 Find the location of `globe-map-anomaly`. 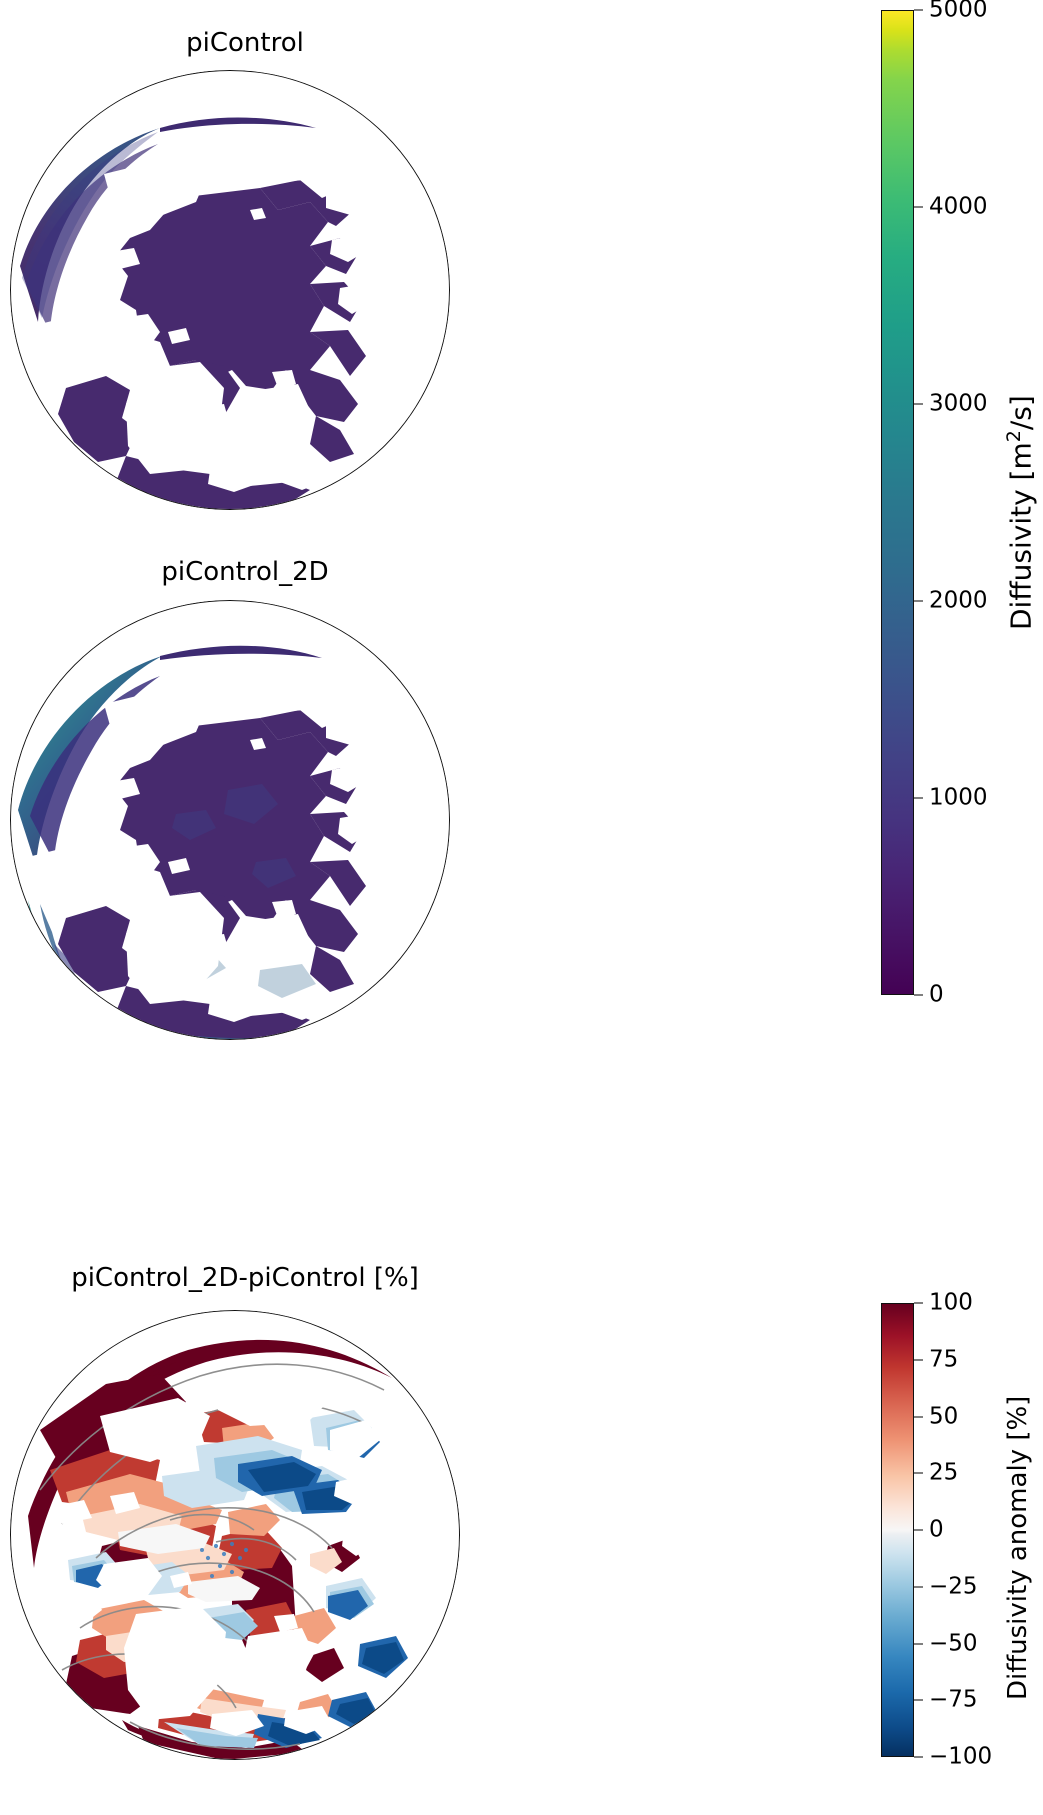

globe-map-anomaly is located at coordinates (235, 1535).